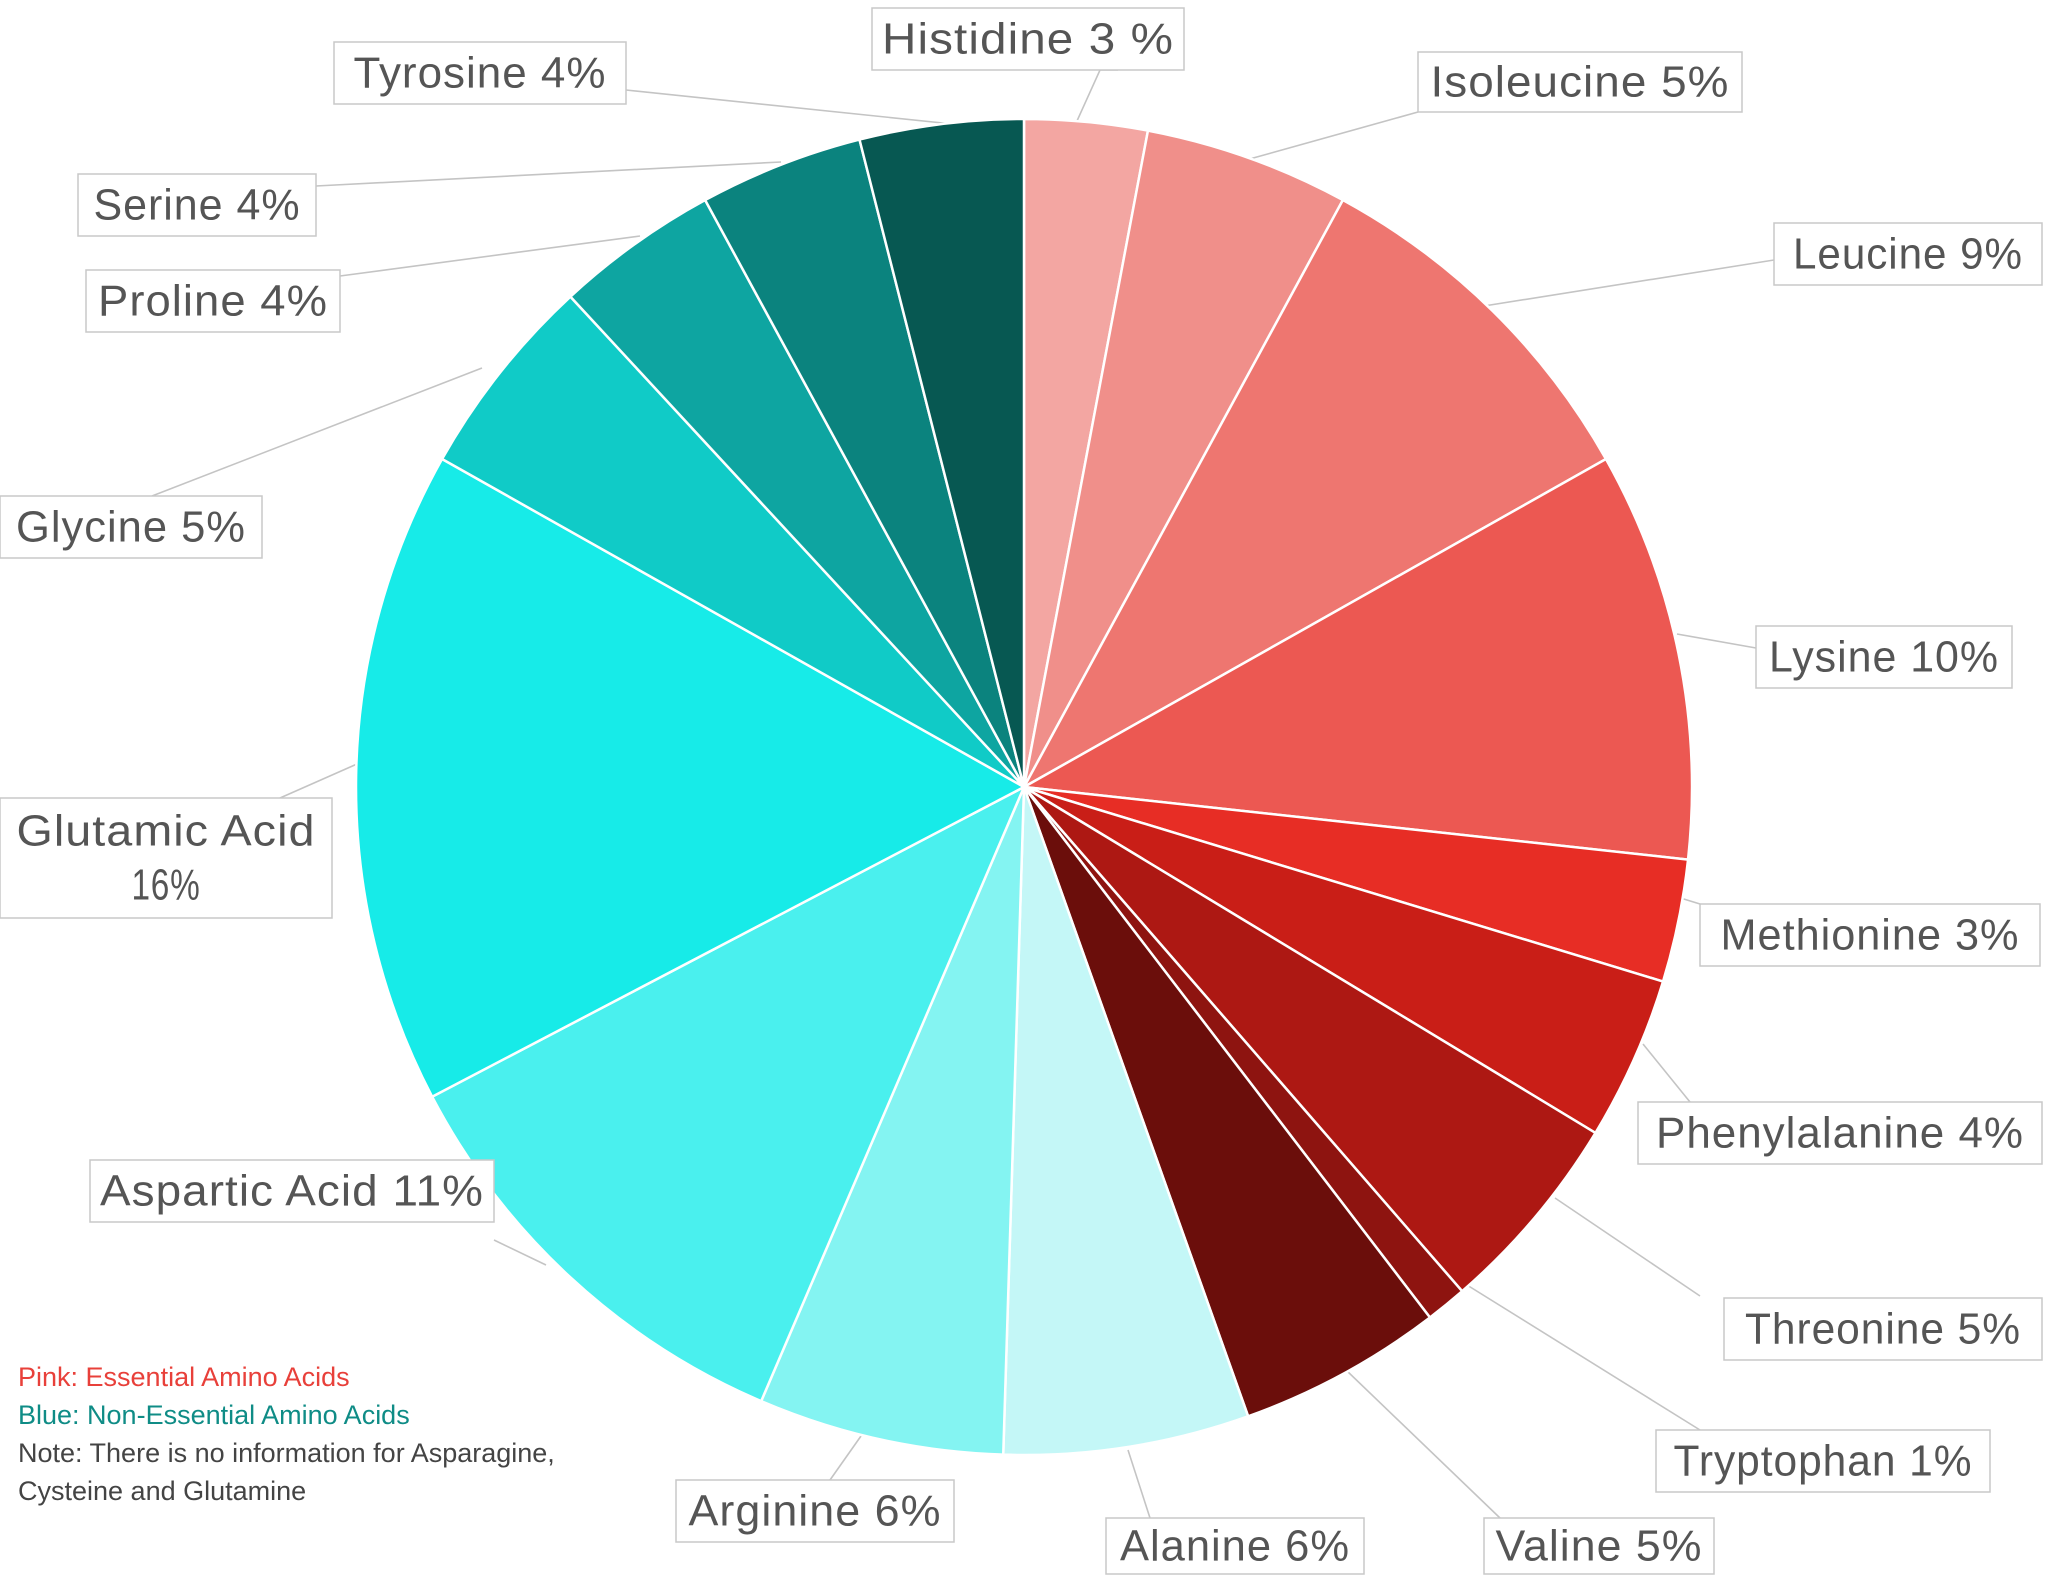 The image size is (2048, 1578). I want to click on slice-label-text: Histidine 3 %, so click(1028, 39).